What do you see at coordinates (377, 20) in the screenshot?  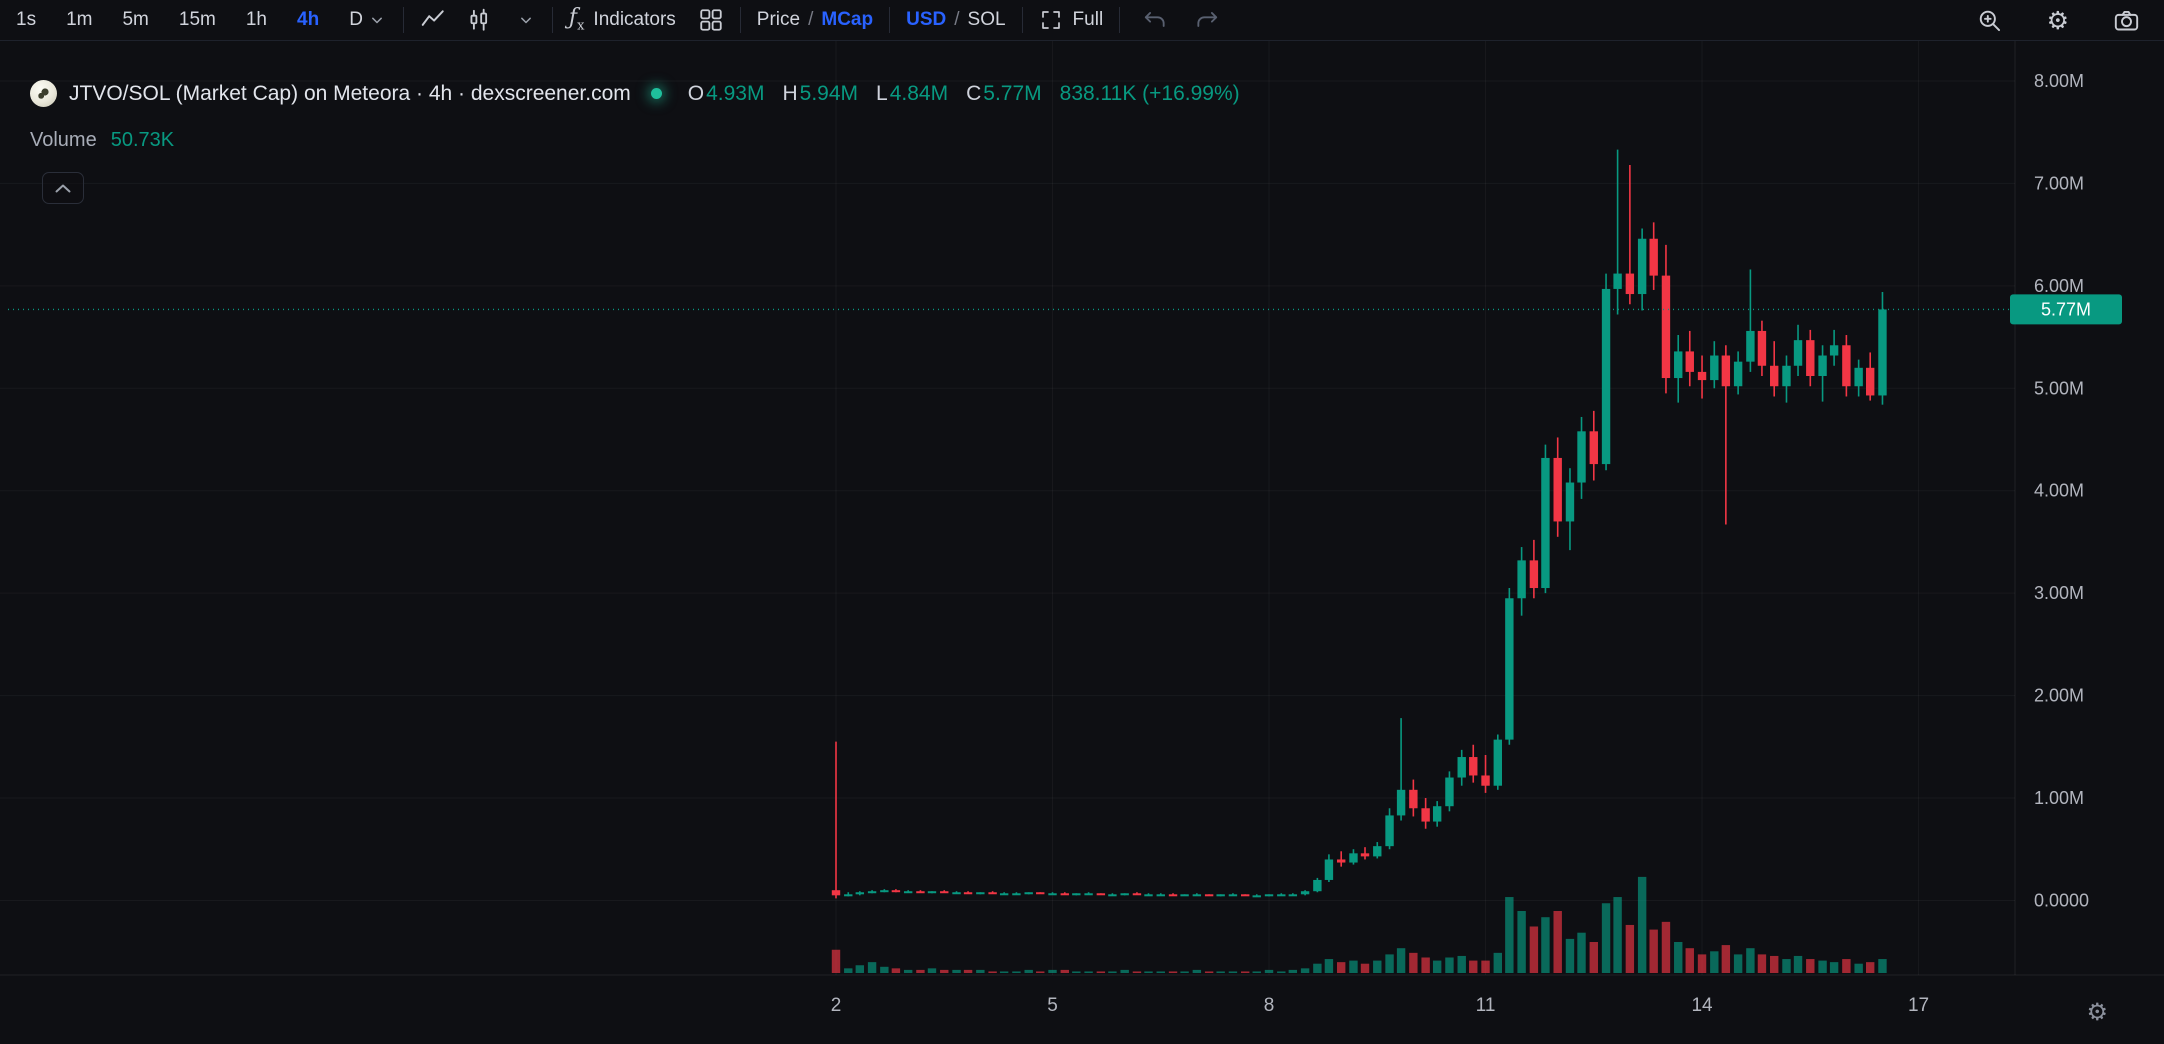 I see `timeframe-dropdown-chevron-icon` at bounding box center [377, 20].